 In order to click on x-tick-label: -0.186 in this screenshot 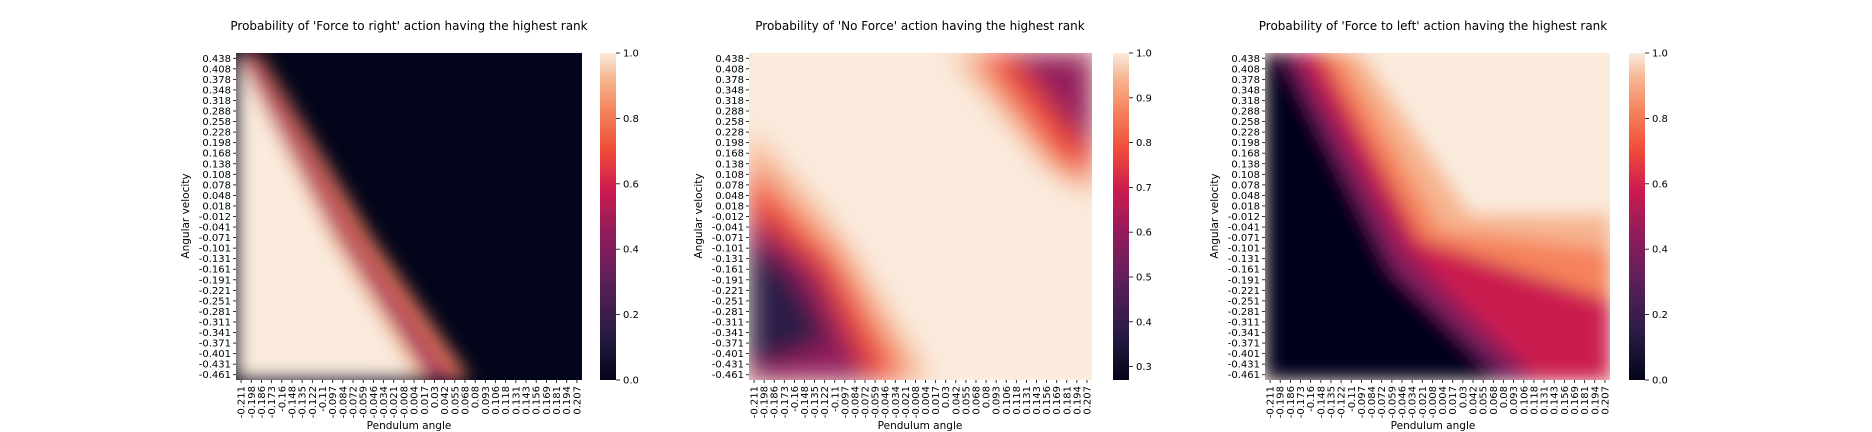, I will do `click(1291, 402)`.